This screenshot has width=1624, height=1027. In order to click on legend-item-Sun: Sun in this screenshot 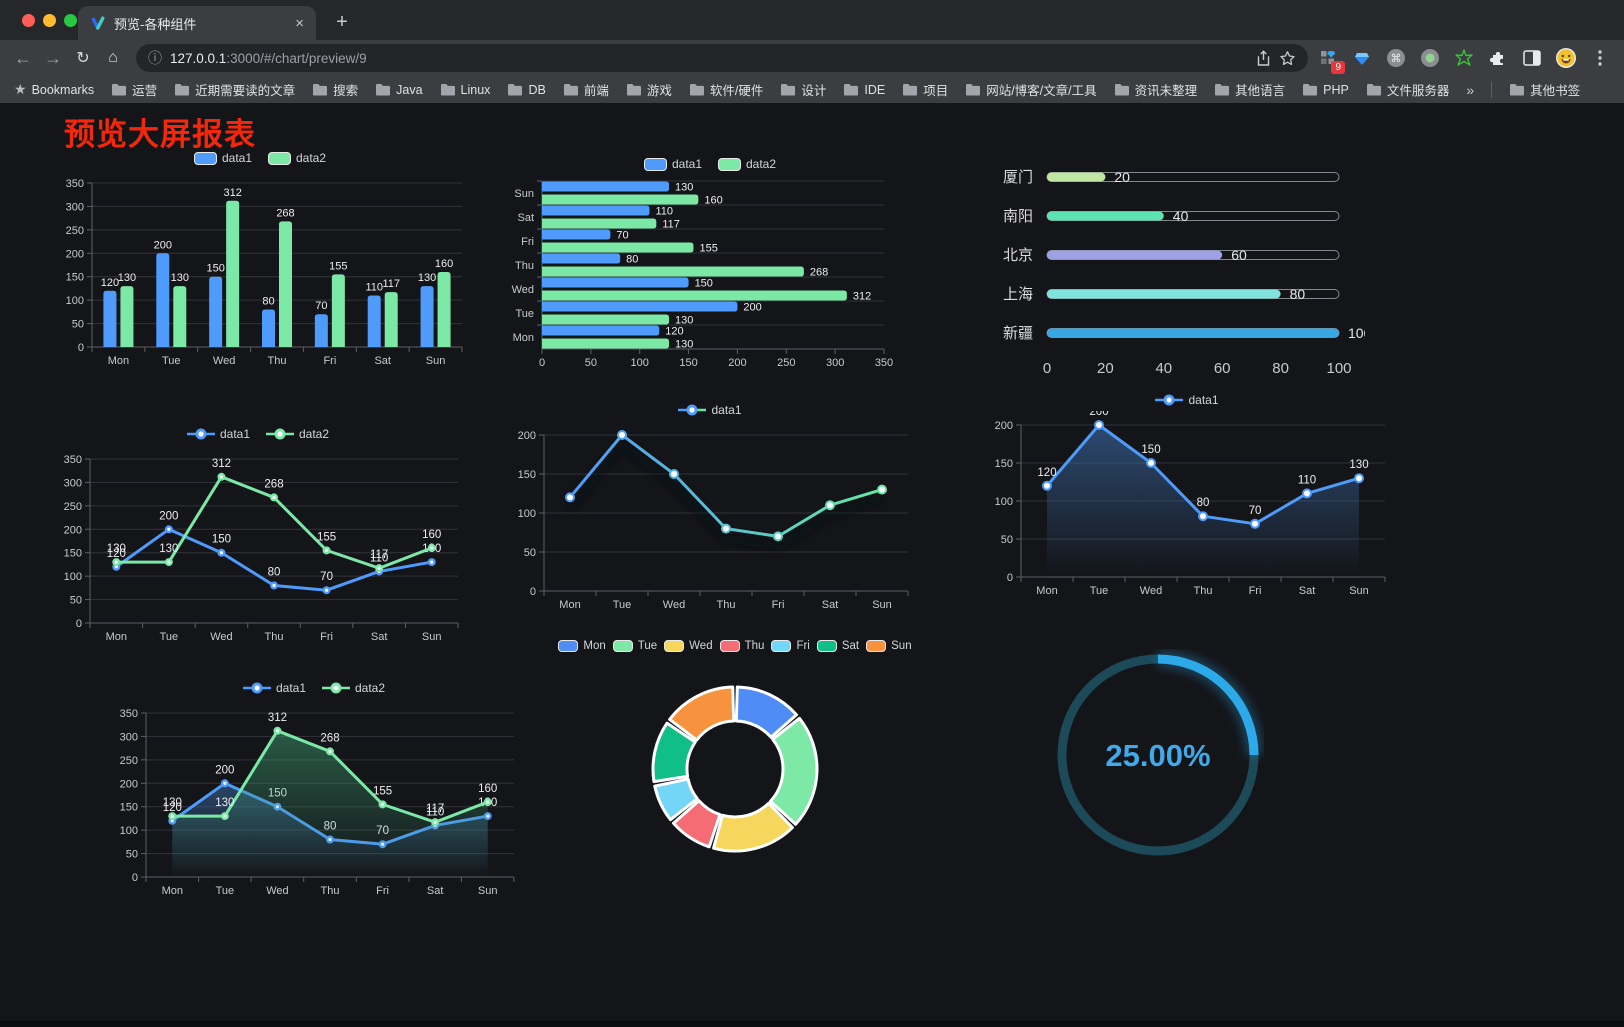, I will do `click(889, 646)`.